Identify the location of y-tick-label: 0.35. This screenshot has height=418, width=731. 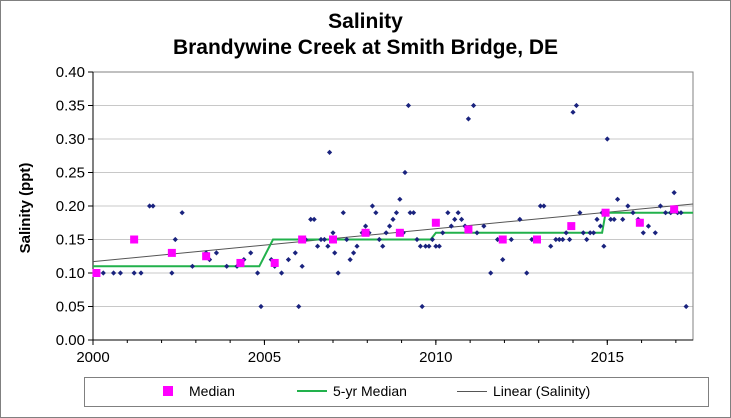
(70, 106).